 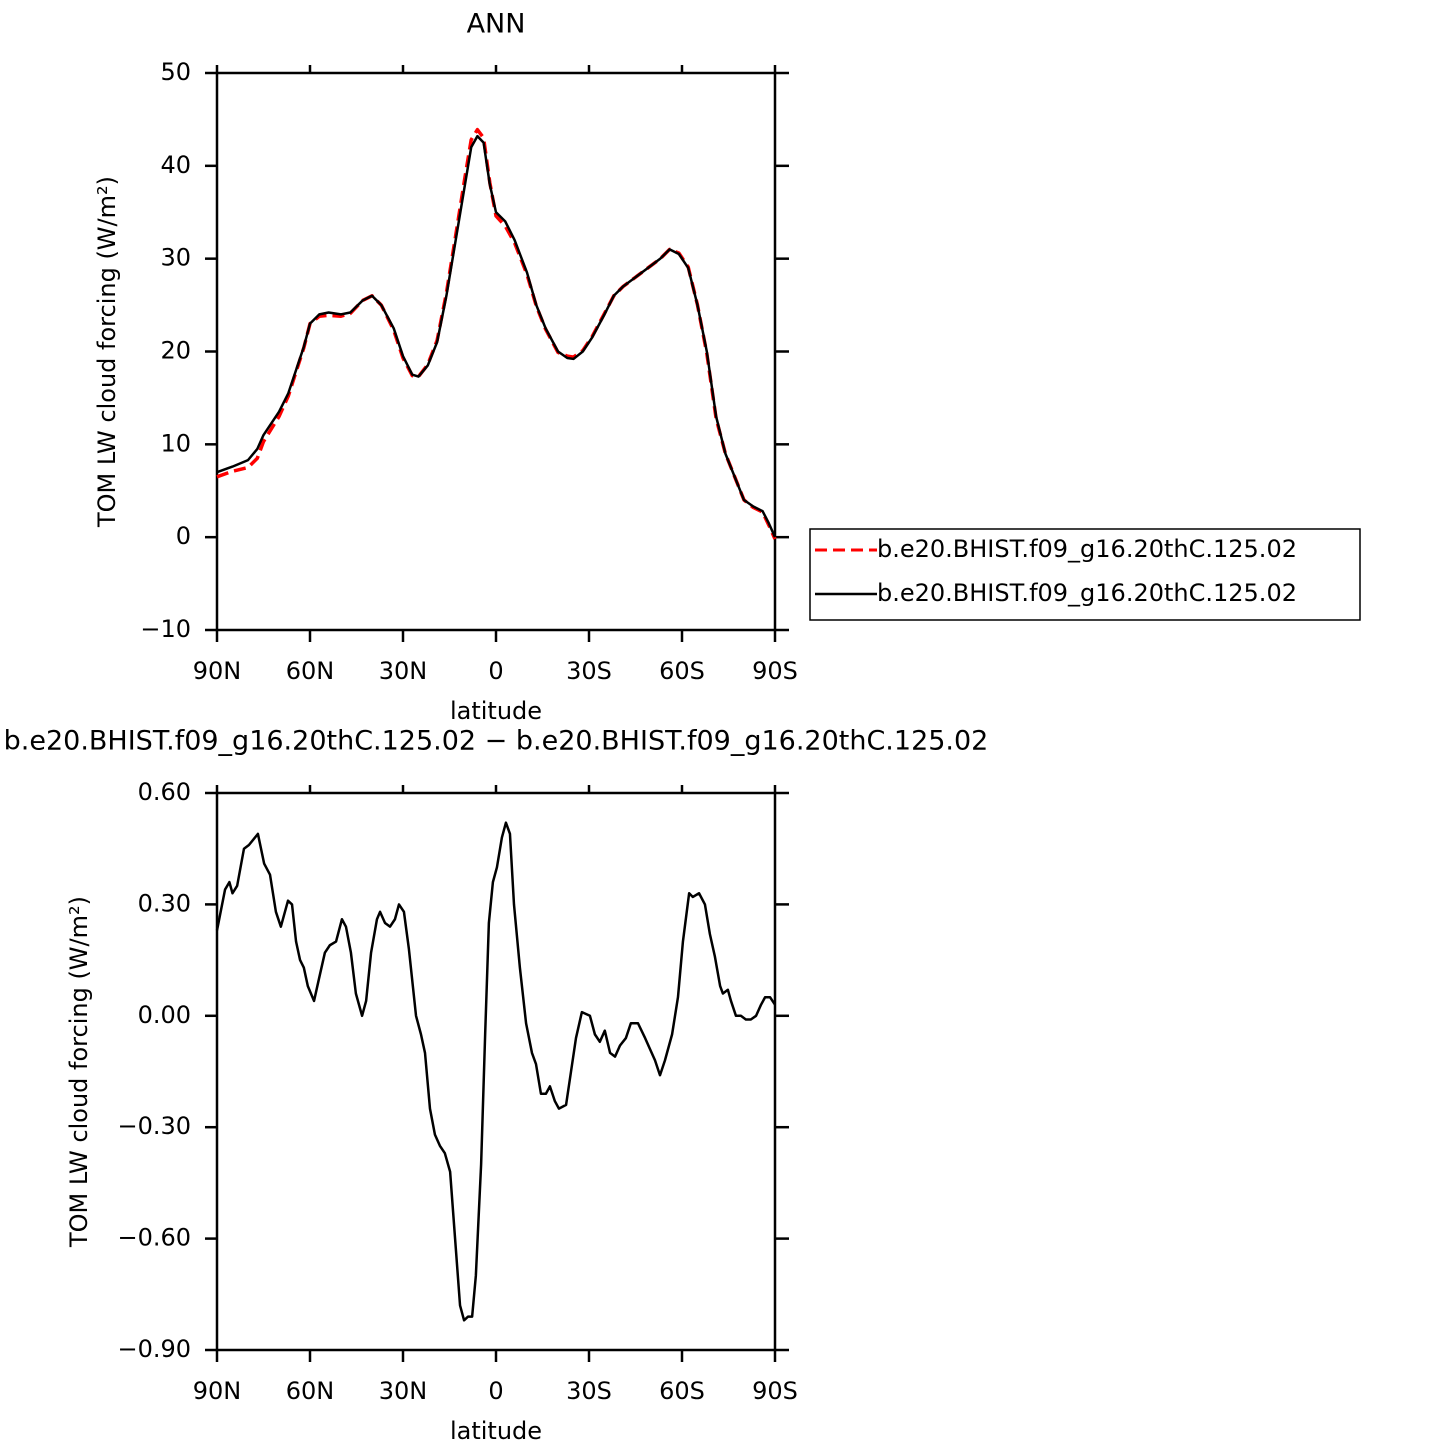 I want to click on y-tick-label: −10, so click(x=165, y=629).